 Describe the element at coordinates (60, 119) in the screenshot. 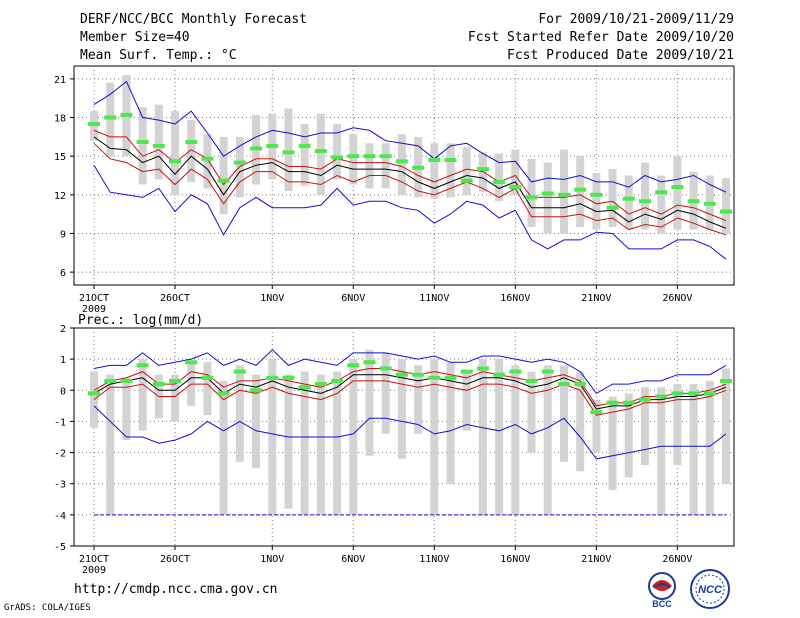

I see `temp-ytick-label: 18` at that location.